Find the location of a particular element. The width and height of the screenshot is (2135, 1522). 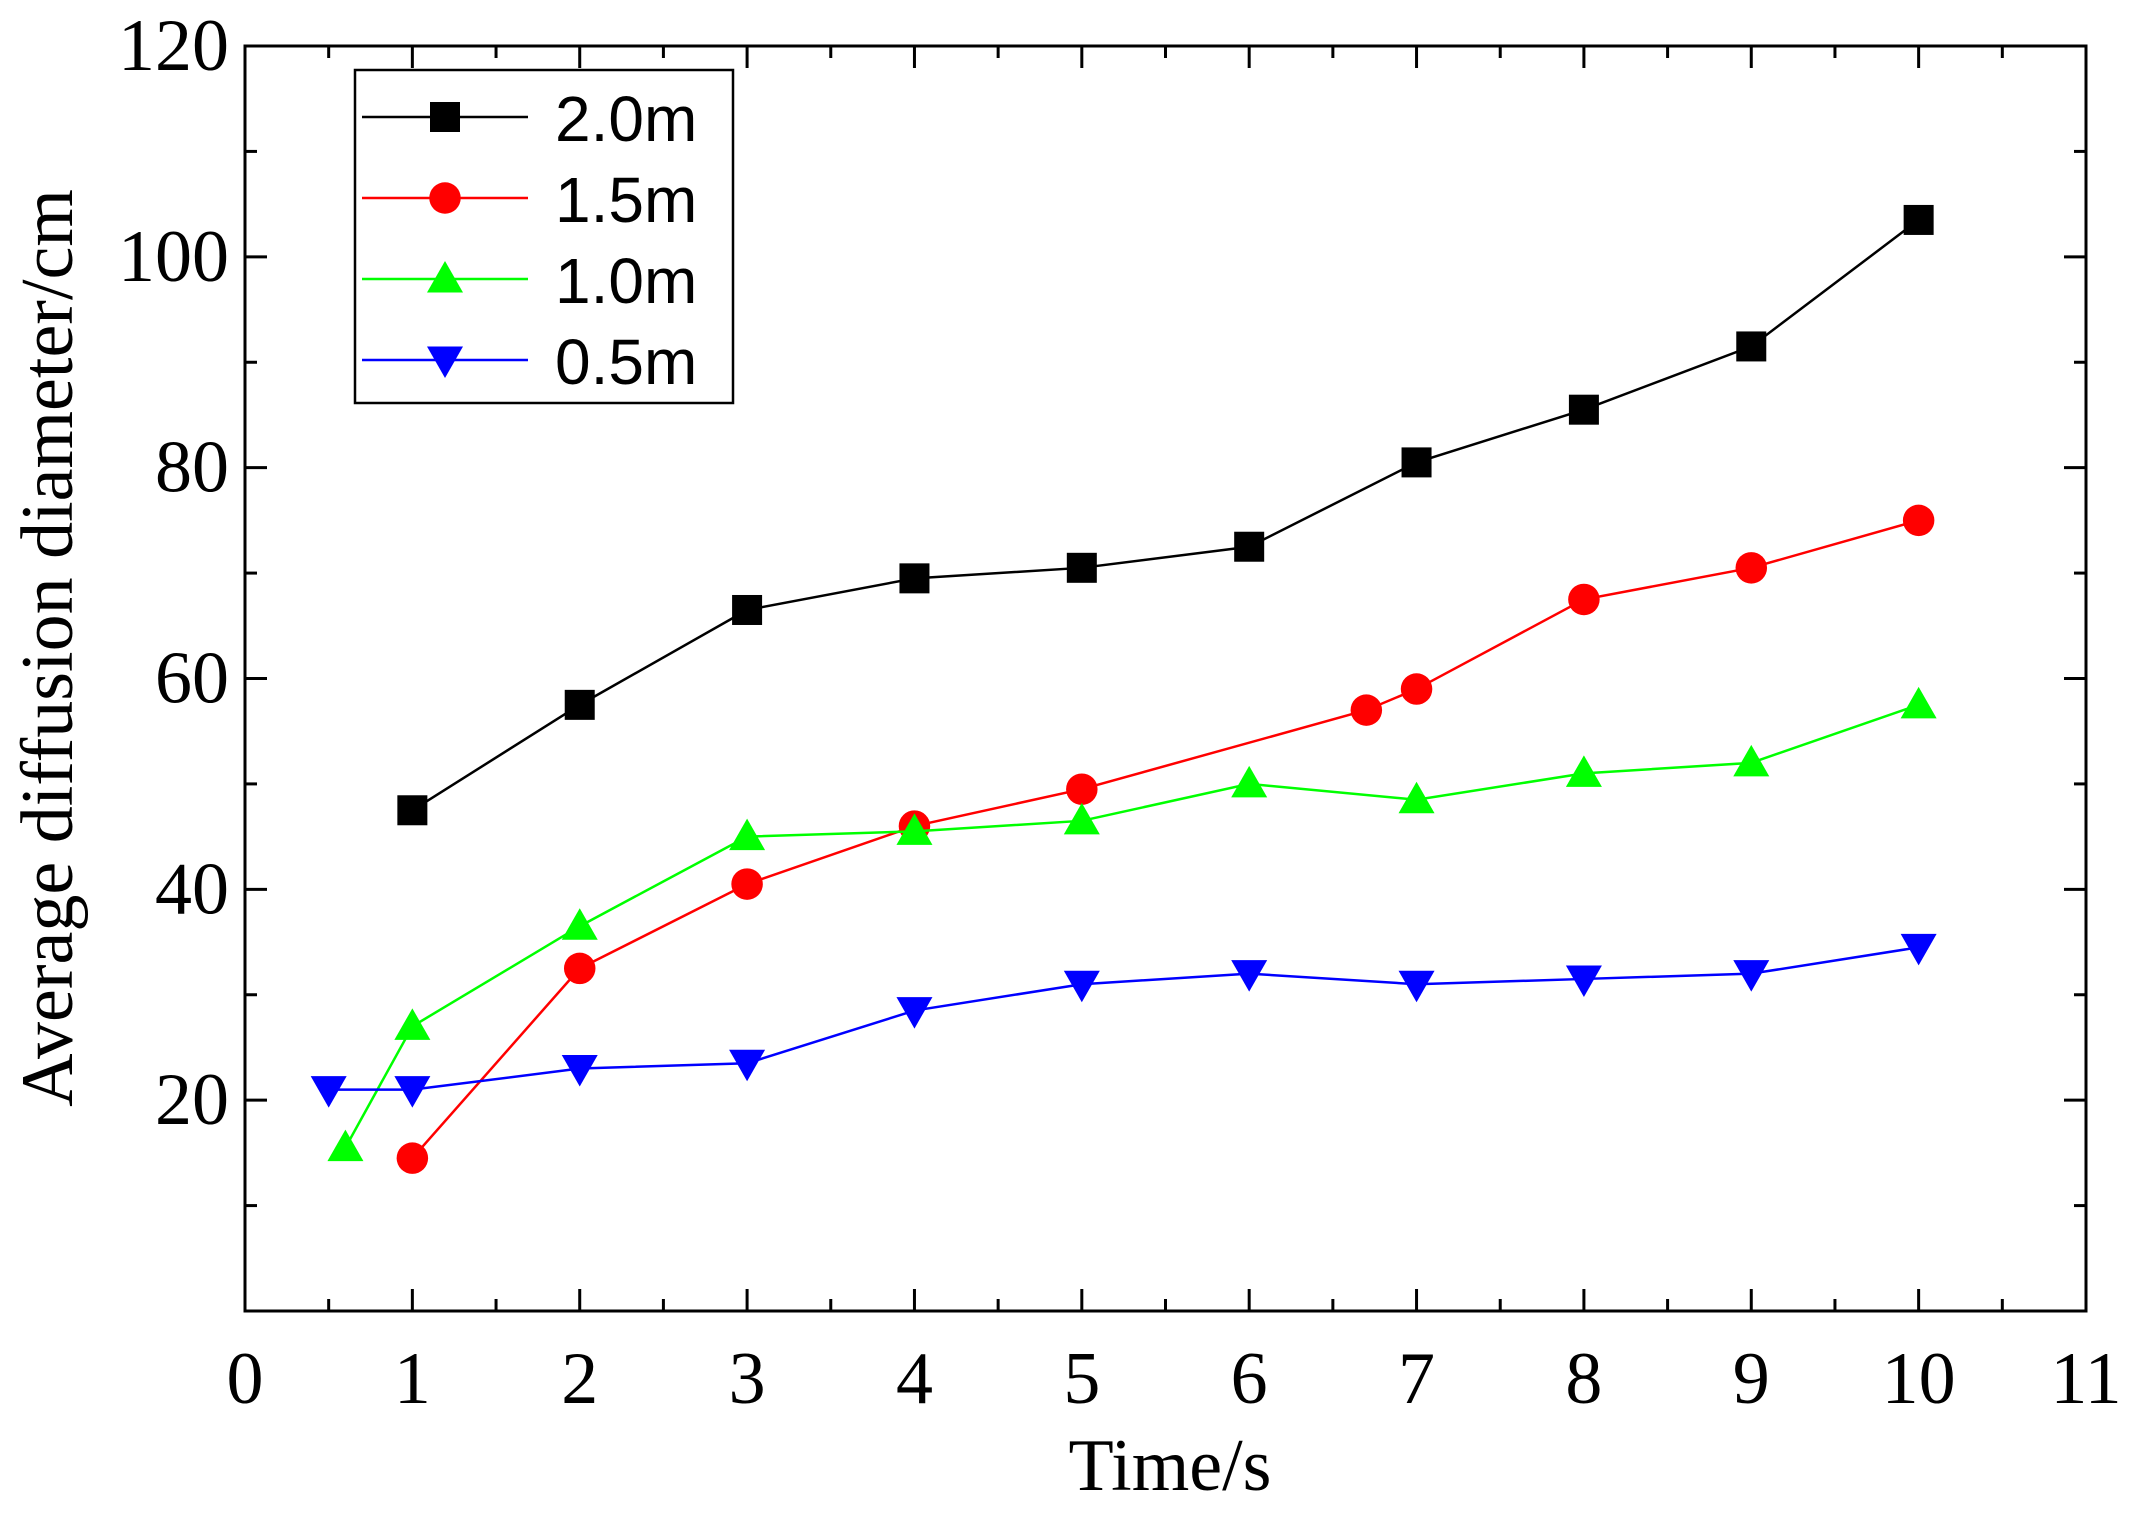

legend-label-2-0m: 2.0m is located at coordinates (626, 119).